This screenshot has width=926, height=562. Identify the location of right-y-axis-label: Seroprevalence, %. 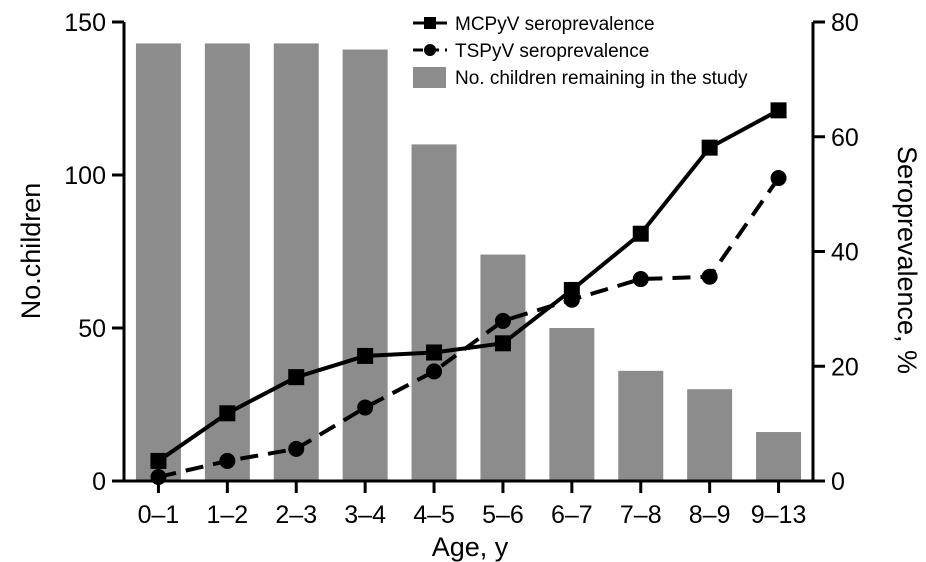
(907, 260).